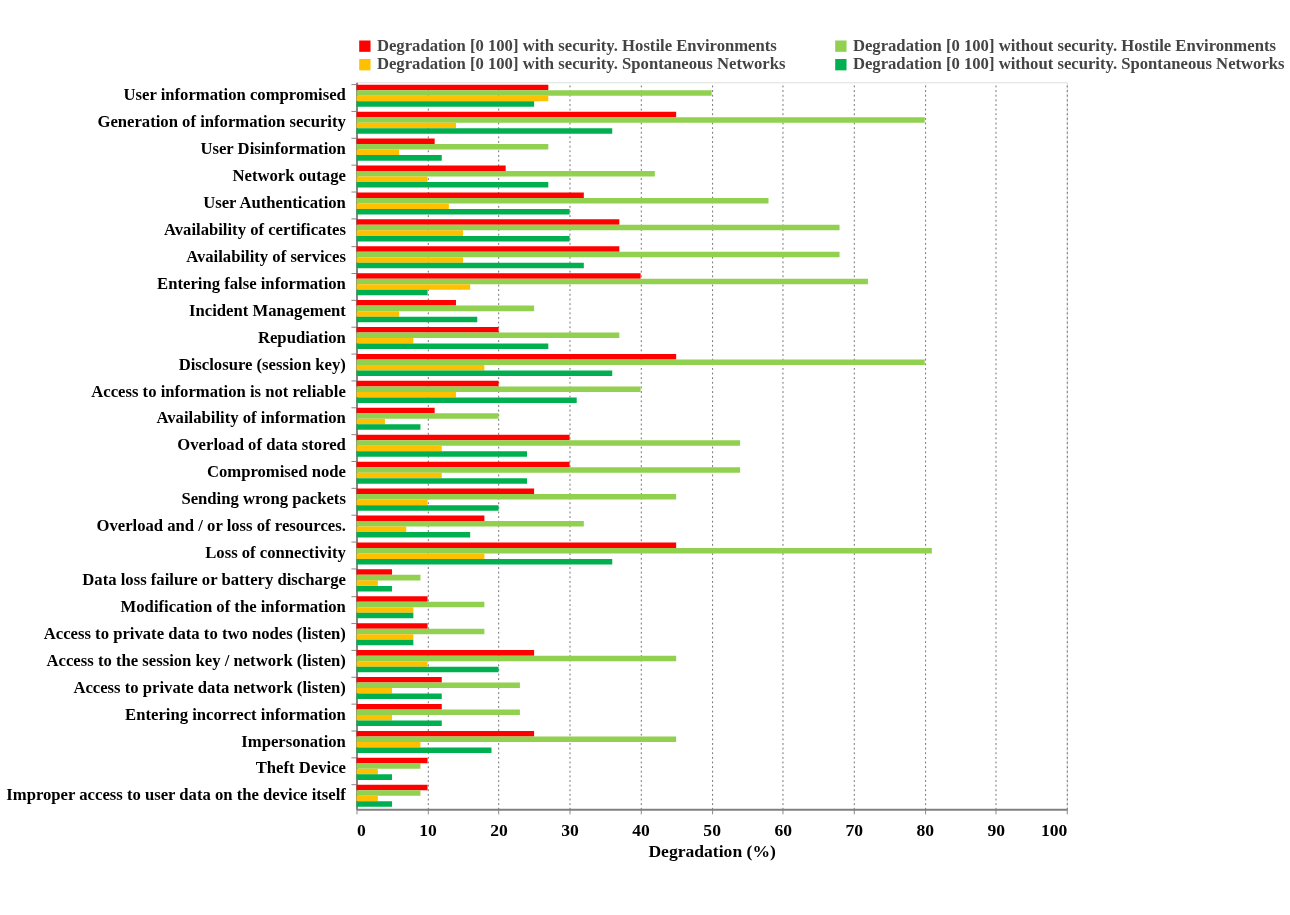 The width and height of the screenshot is (1290, 915). I want to click on x-axis-title: Degradation (%), so click(712, 850).